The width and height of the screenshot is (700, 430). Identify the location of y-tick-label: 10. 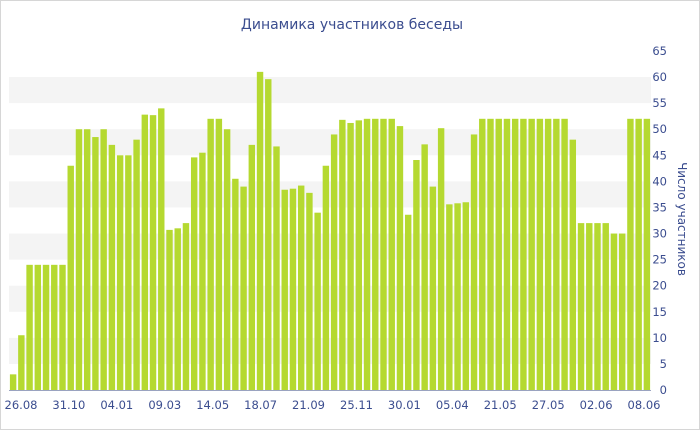
(659, 338).